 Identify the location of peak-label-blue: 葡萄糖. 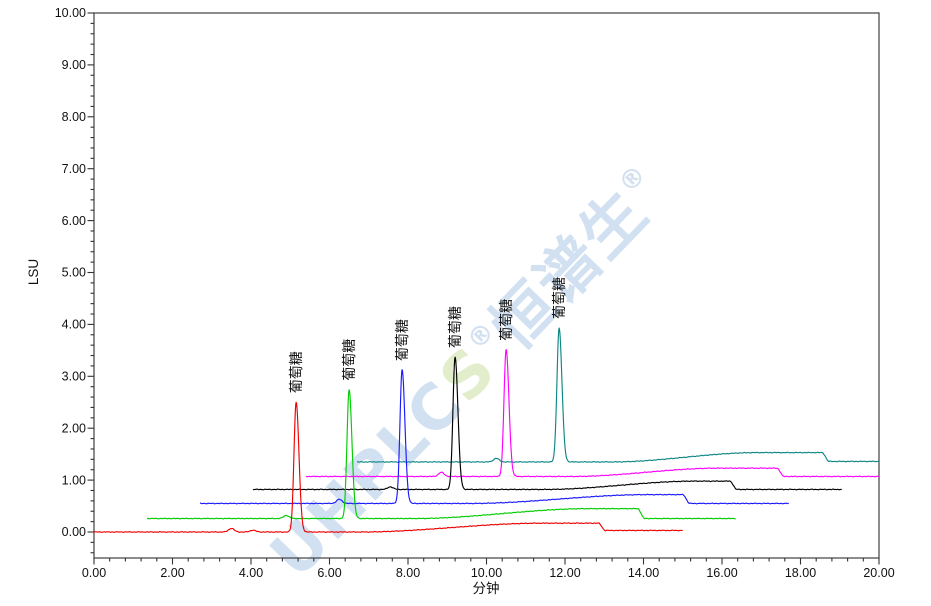
(402, 340).